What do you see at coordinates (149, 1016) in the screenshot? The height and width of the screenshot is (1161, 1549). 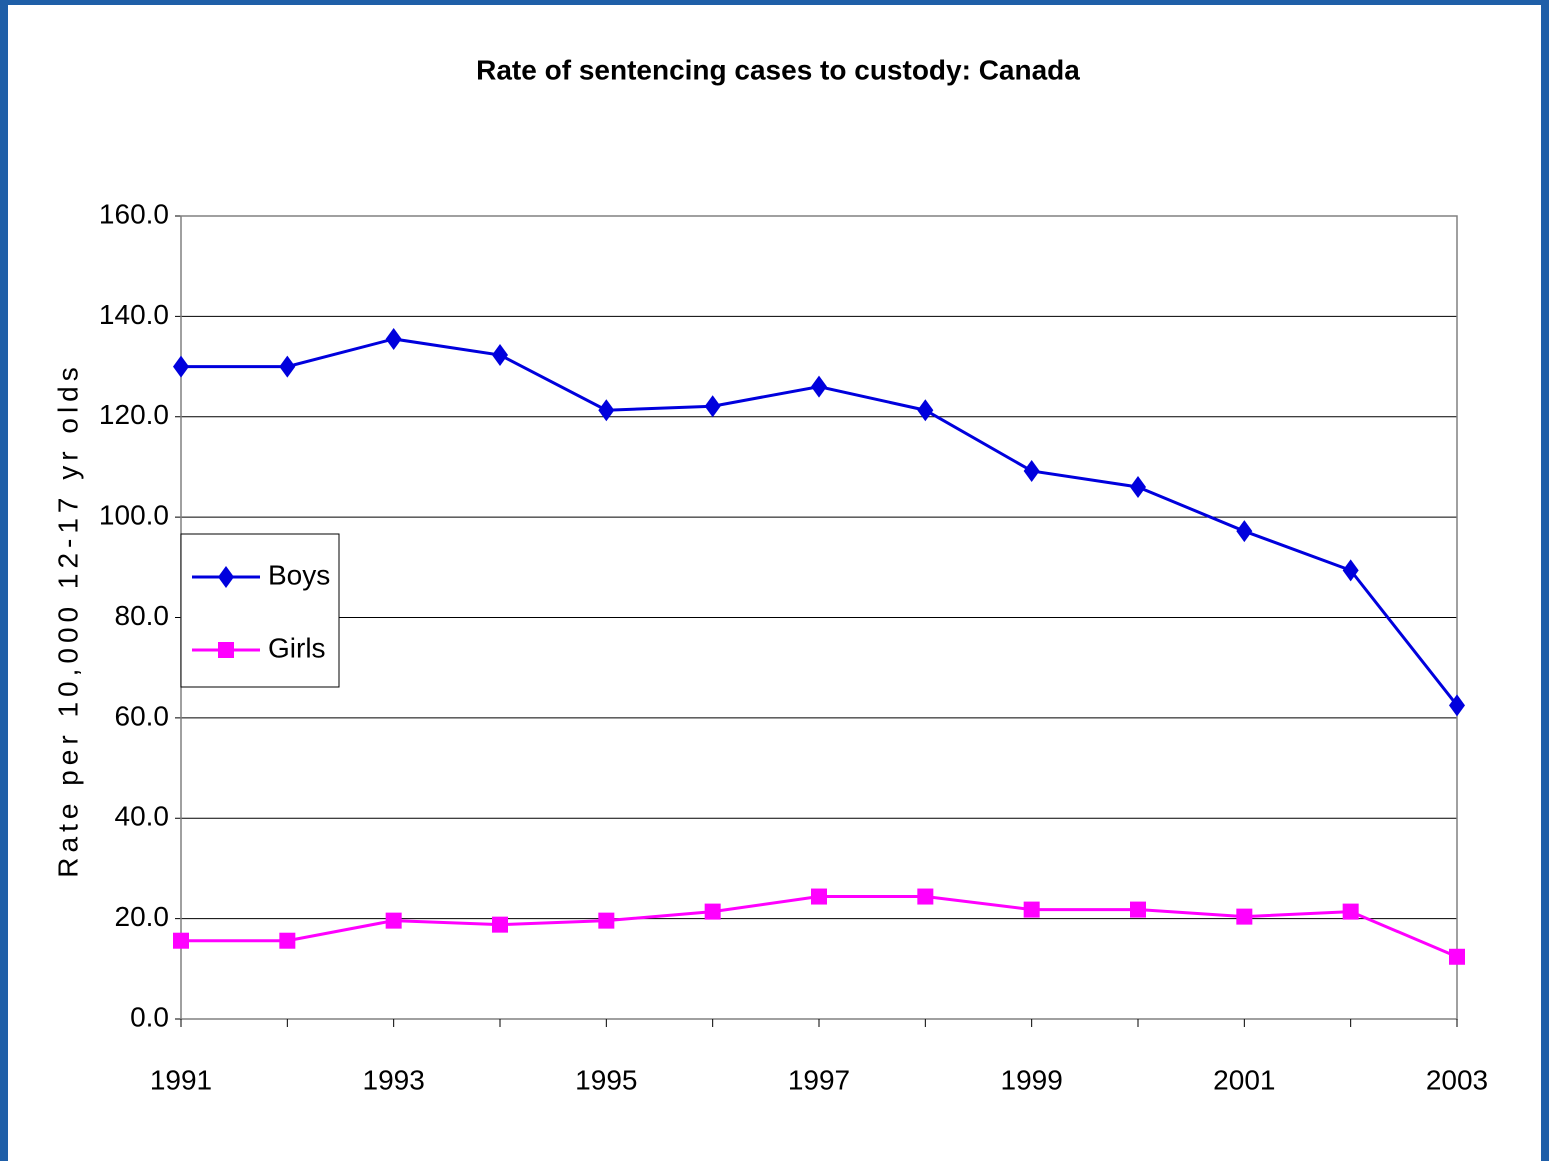 I see `y-tick-label: 0.0` at bounding box center [149, 1016].